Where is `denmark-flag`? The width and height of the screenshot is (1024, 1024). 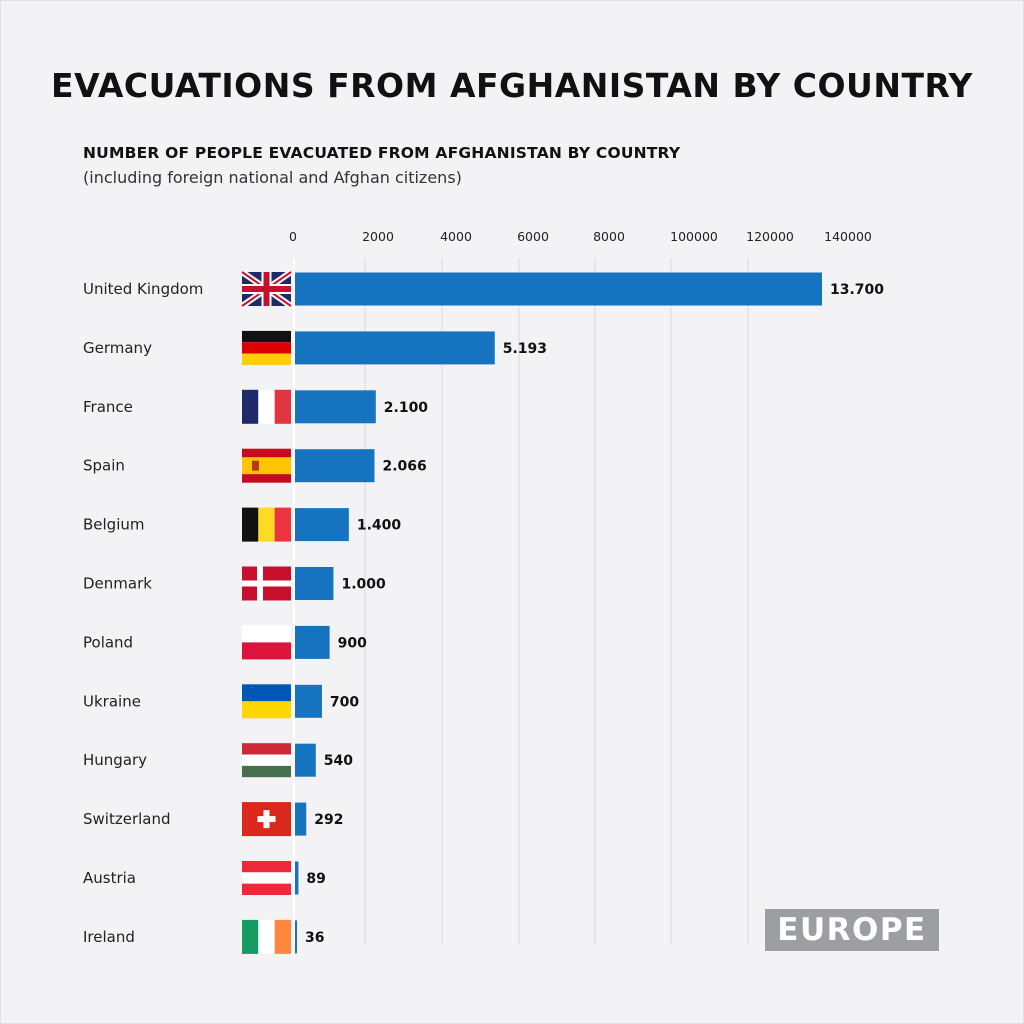
denmark-flag is located at coordinates (266, 583).